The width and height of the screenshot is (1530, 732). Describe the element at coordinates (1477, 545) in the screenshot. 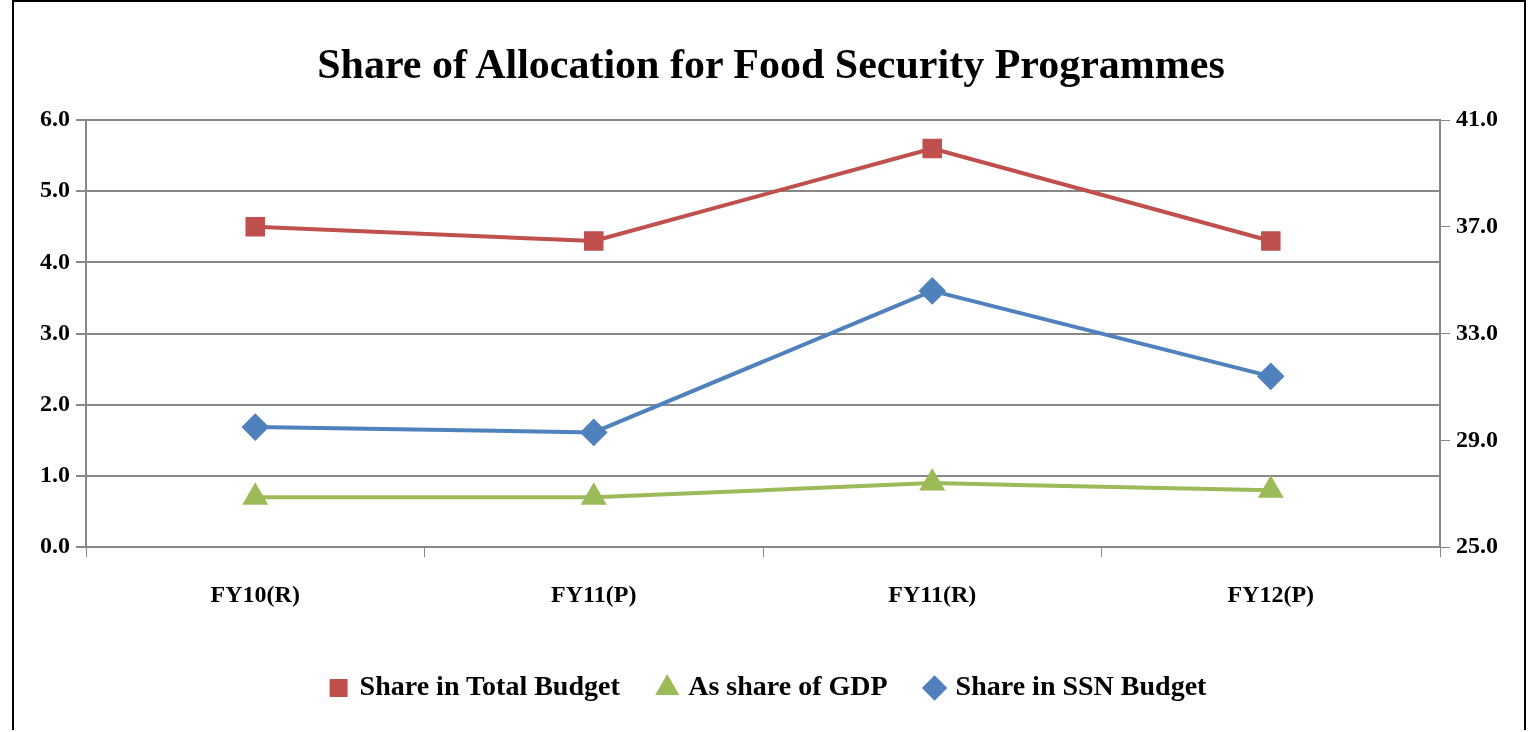

I see `y2-tick-label: 25.0` at that location.